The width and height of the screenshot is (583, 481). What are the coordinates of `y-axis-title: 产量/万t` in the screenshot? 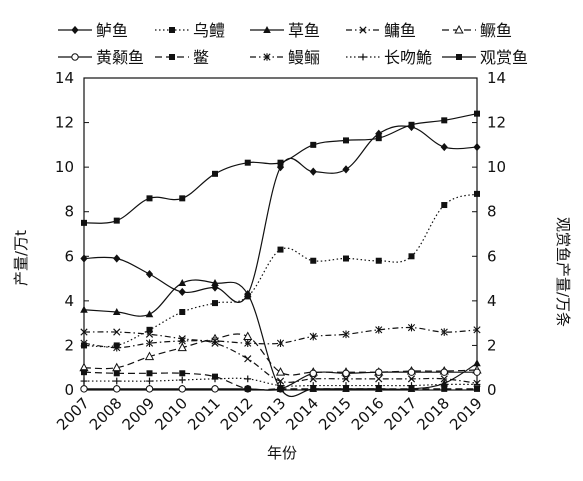 It's located at (21, 258).